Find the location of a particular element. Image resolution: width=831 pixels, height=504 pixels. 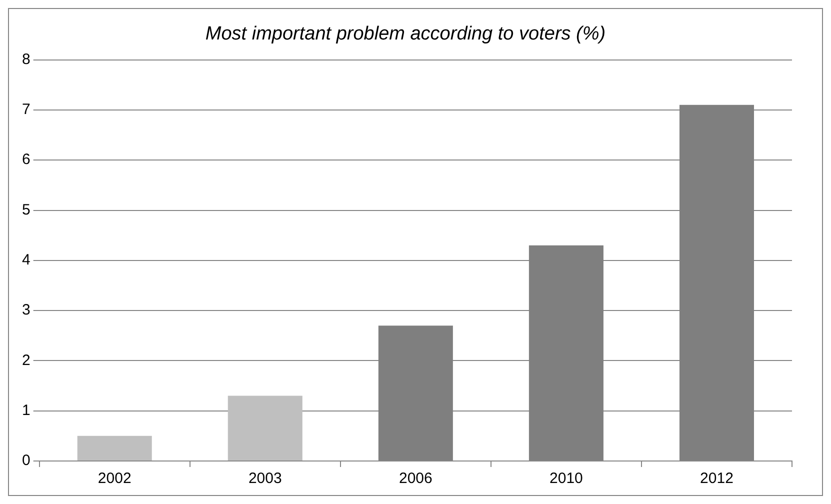

x-tick-label: 2003 is located at coordinates (265, 479).